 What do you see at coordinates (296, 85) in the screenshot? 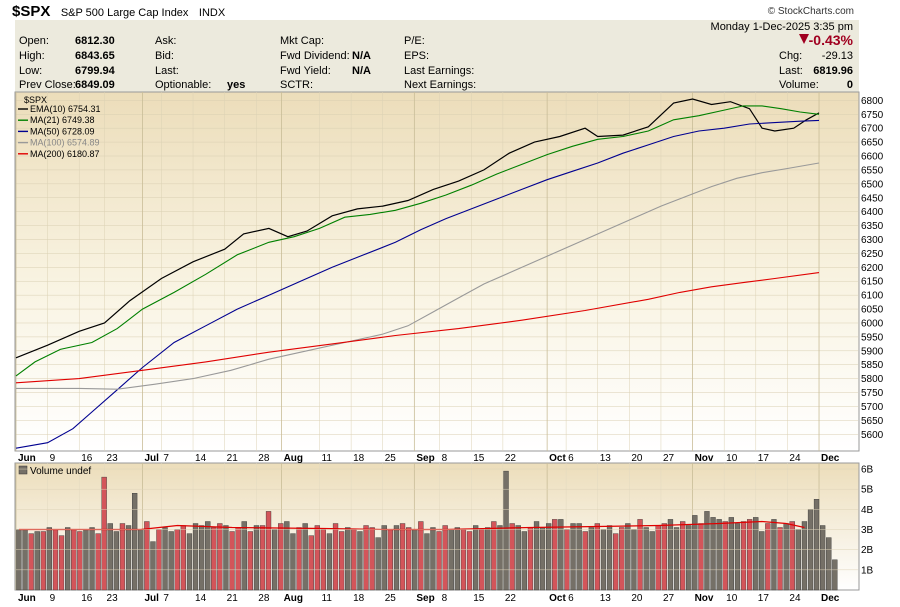
I see `sctr-label: SCTR:` at bounding box center [296, 85].